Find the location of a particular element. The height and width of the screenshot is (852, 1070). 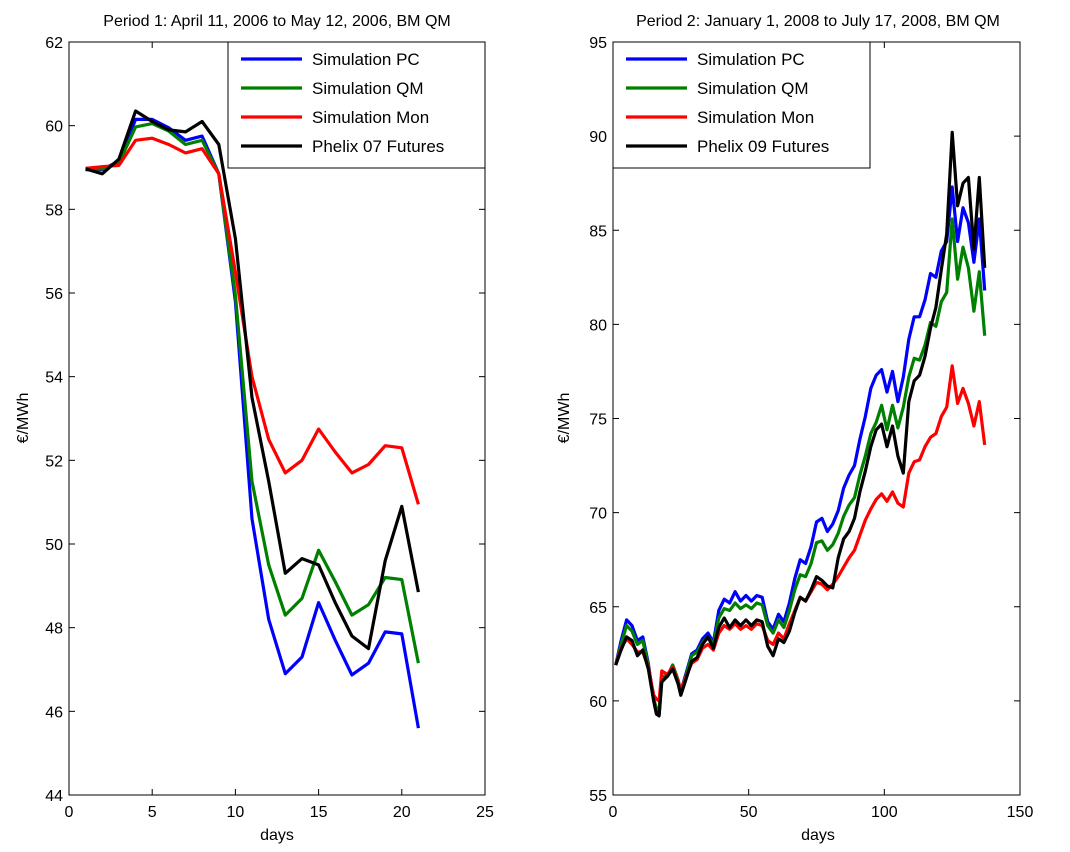

y-tick-label: 44 is located at coordinates (54, 796).